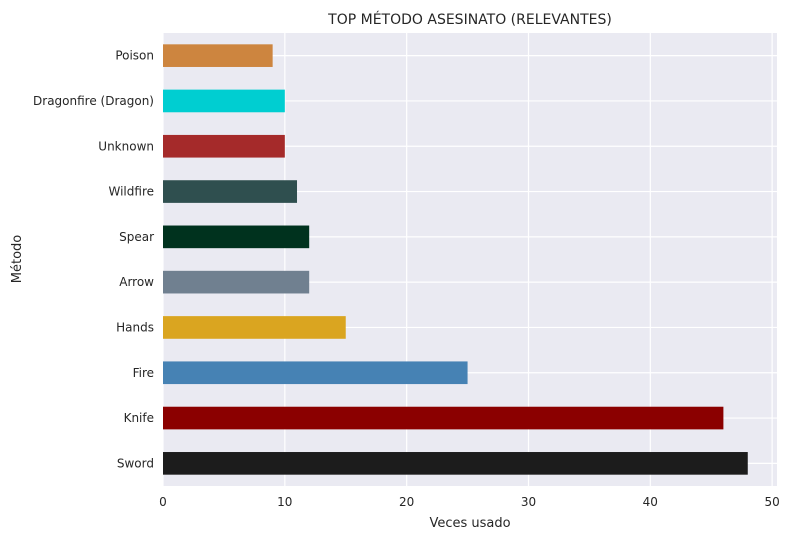  What do you see at coordinates (469, 523) in the screenshot?
I see `x-axis-title: Veces usado` at bounding box center [469, 523].